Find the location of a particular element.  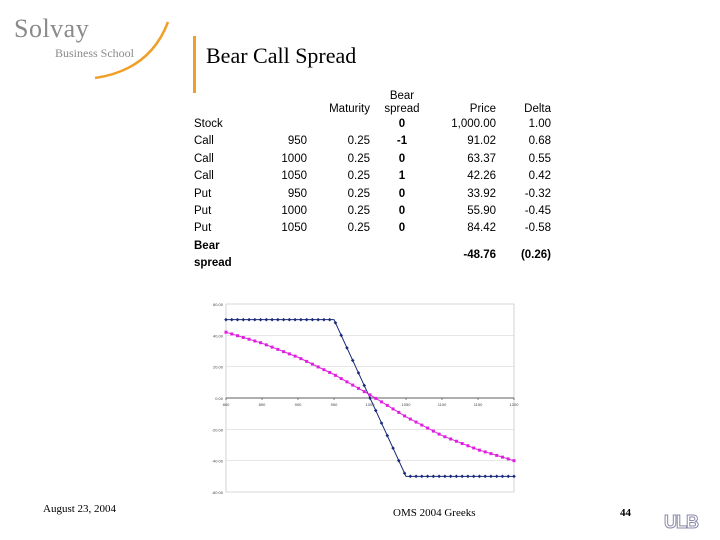

x-tick-label: 800 is located at coordinates (226, 404).